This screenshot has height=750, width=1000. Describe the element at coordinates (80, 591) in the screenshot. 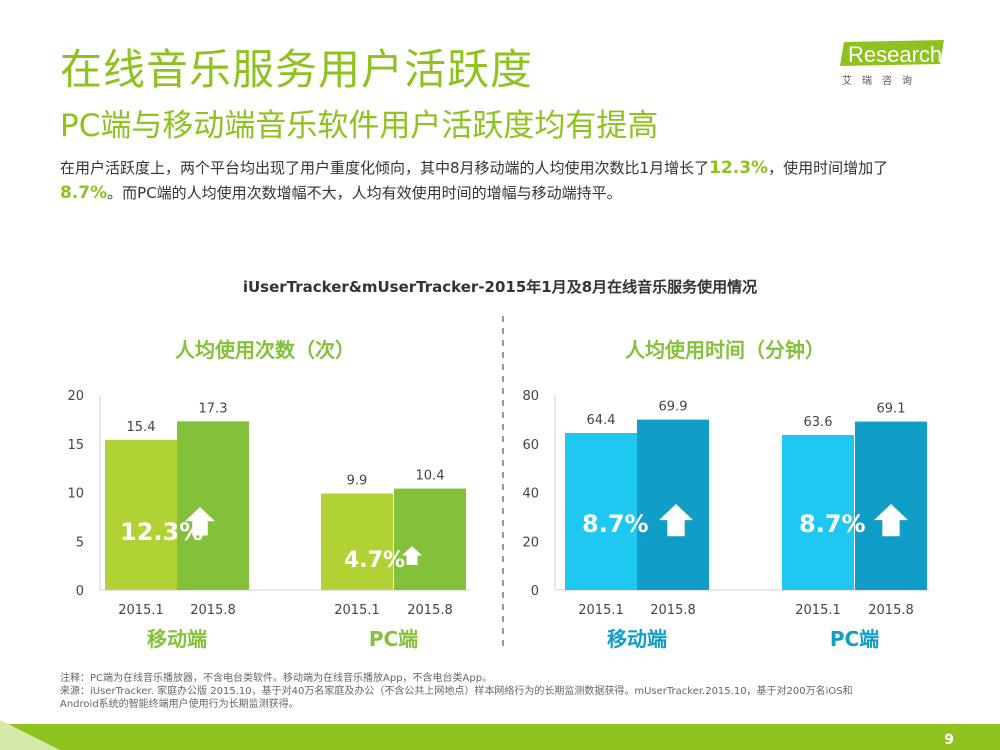

I see `chart-0-ytick-0: 0` at that location.